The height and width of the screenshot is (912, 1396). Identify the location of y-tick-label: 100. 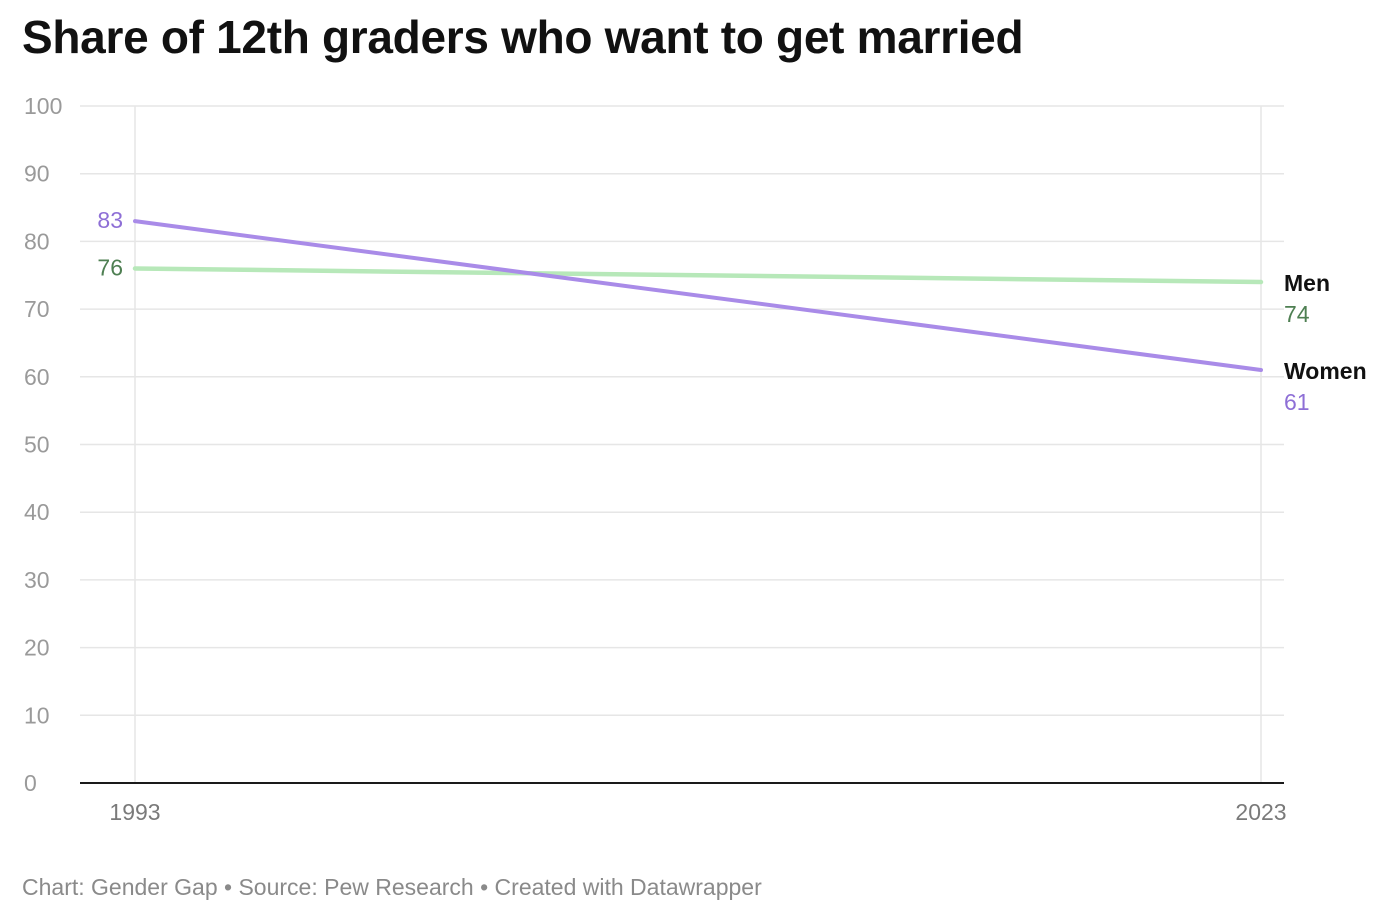
(43, 106).